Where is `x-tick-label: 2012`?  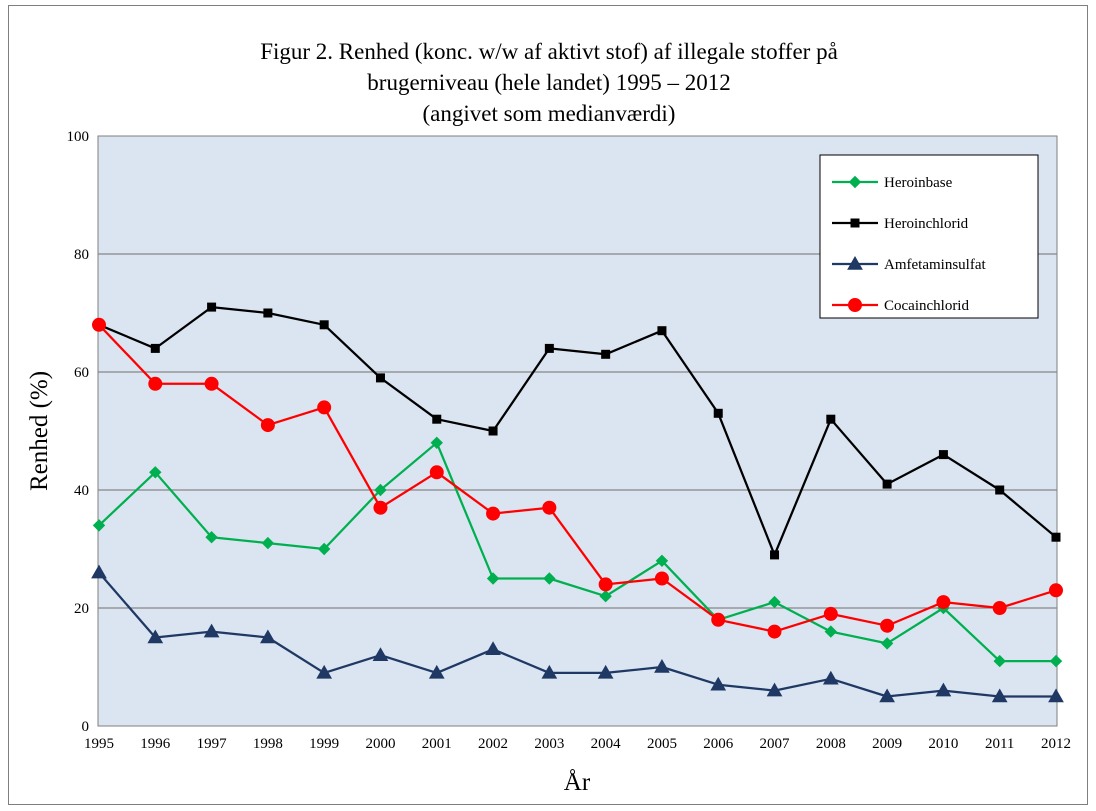 x-tick-label: 2012 is located at coordinates (1056, 744).